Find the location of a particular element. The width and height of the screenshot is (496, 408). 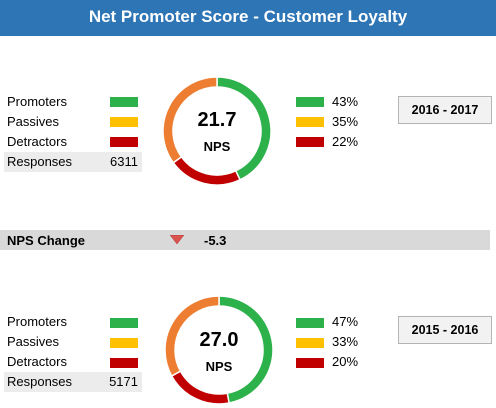

page-title: Net Promoter Score - Customer Loyalty is located at coordinates (248, 16).